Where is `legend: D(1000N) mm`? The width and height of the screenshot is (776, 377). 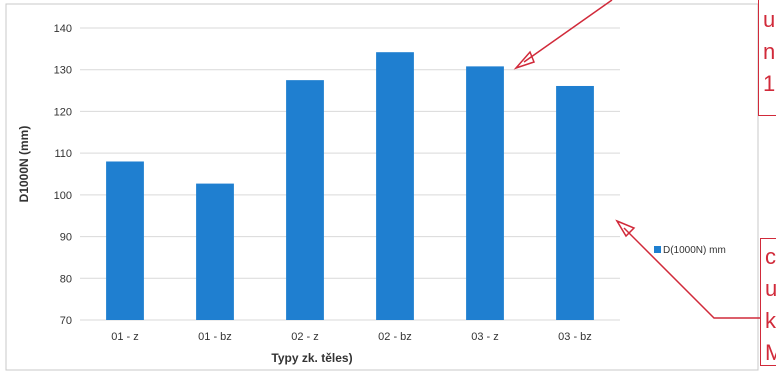
legend: D(1000N) mm is located at coordinates (690, 250).